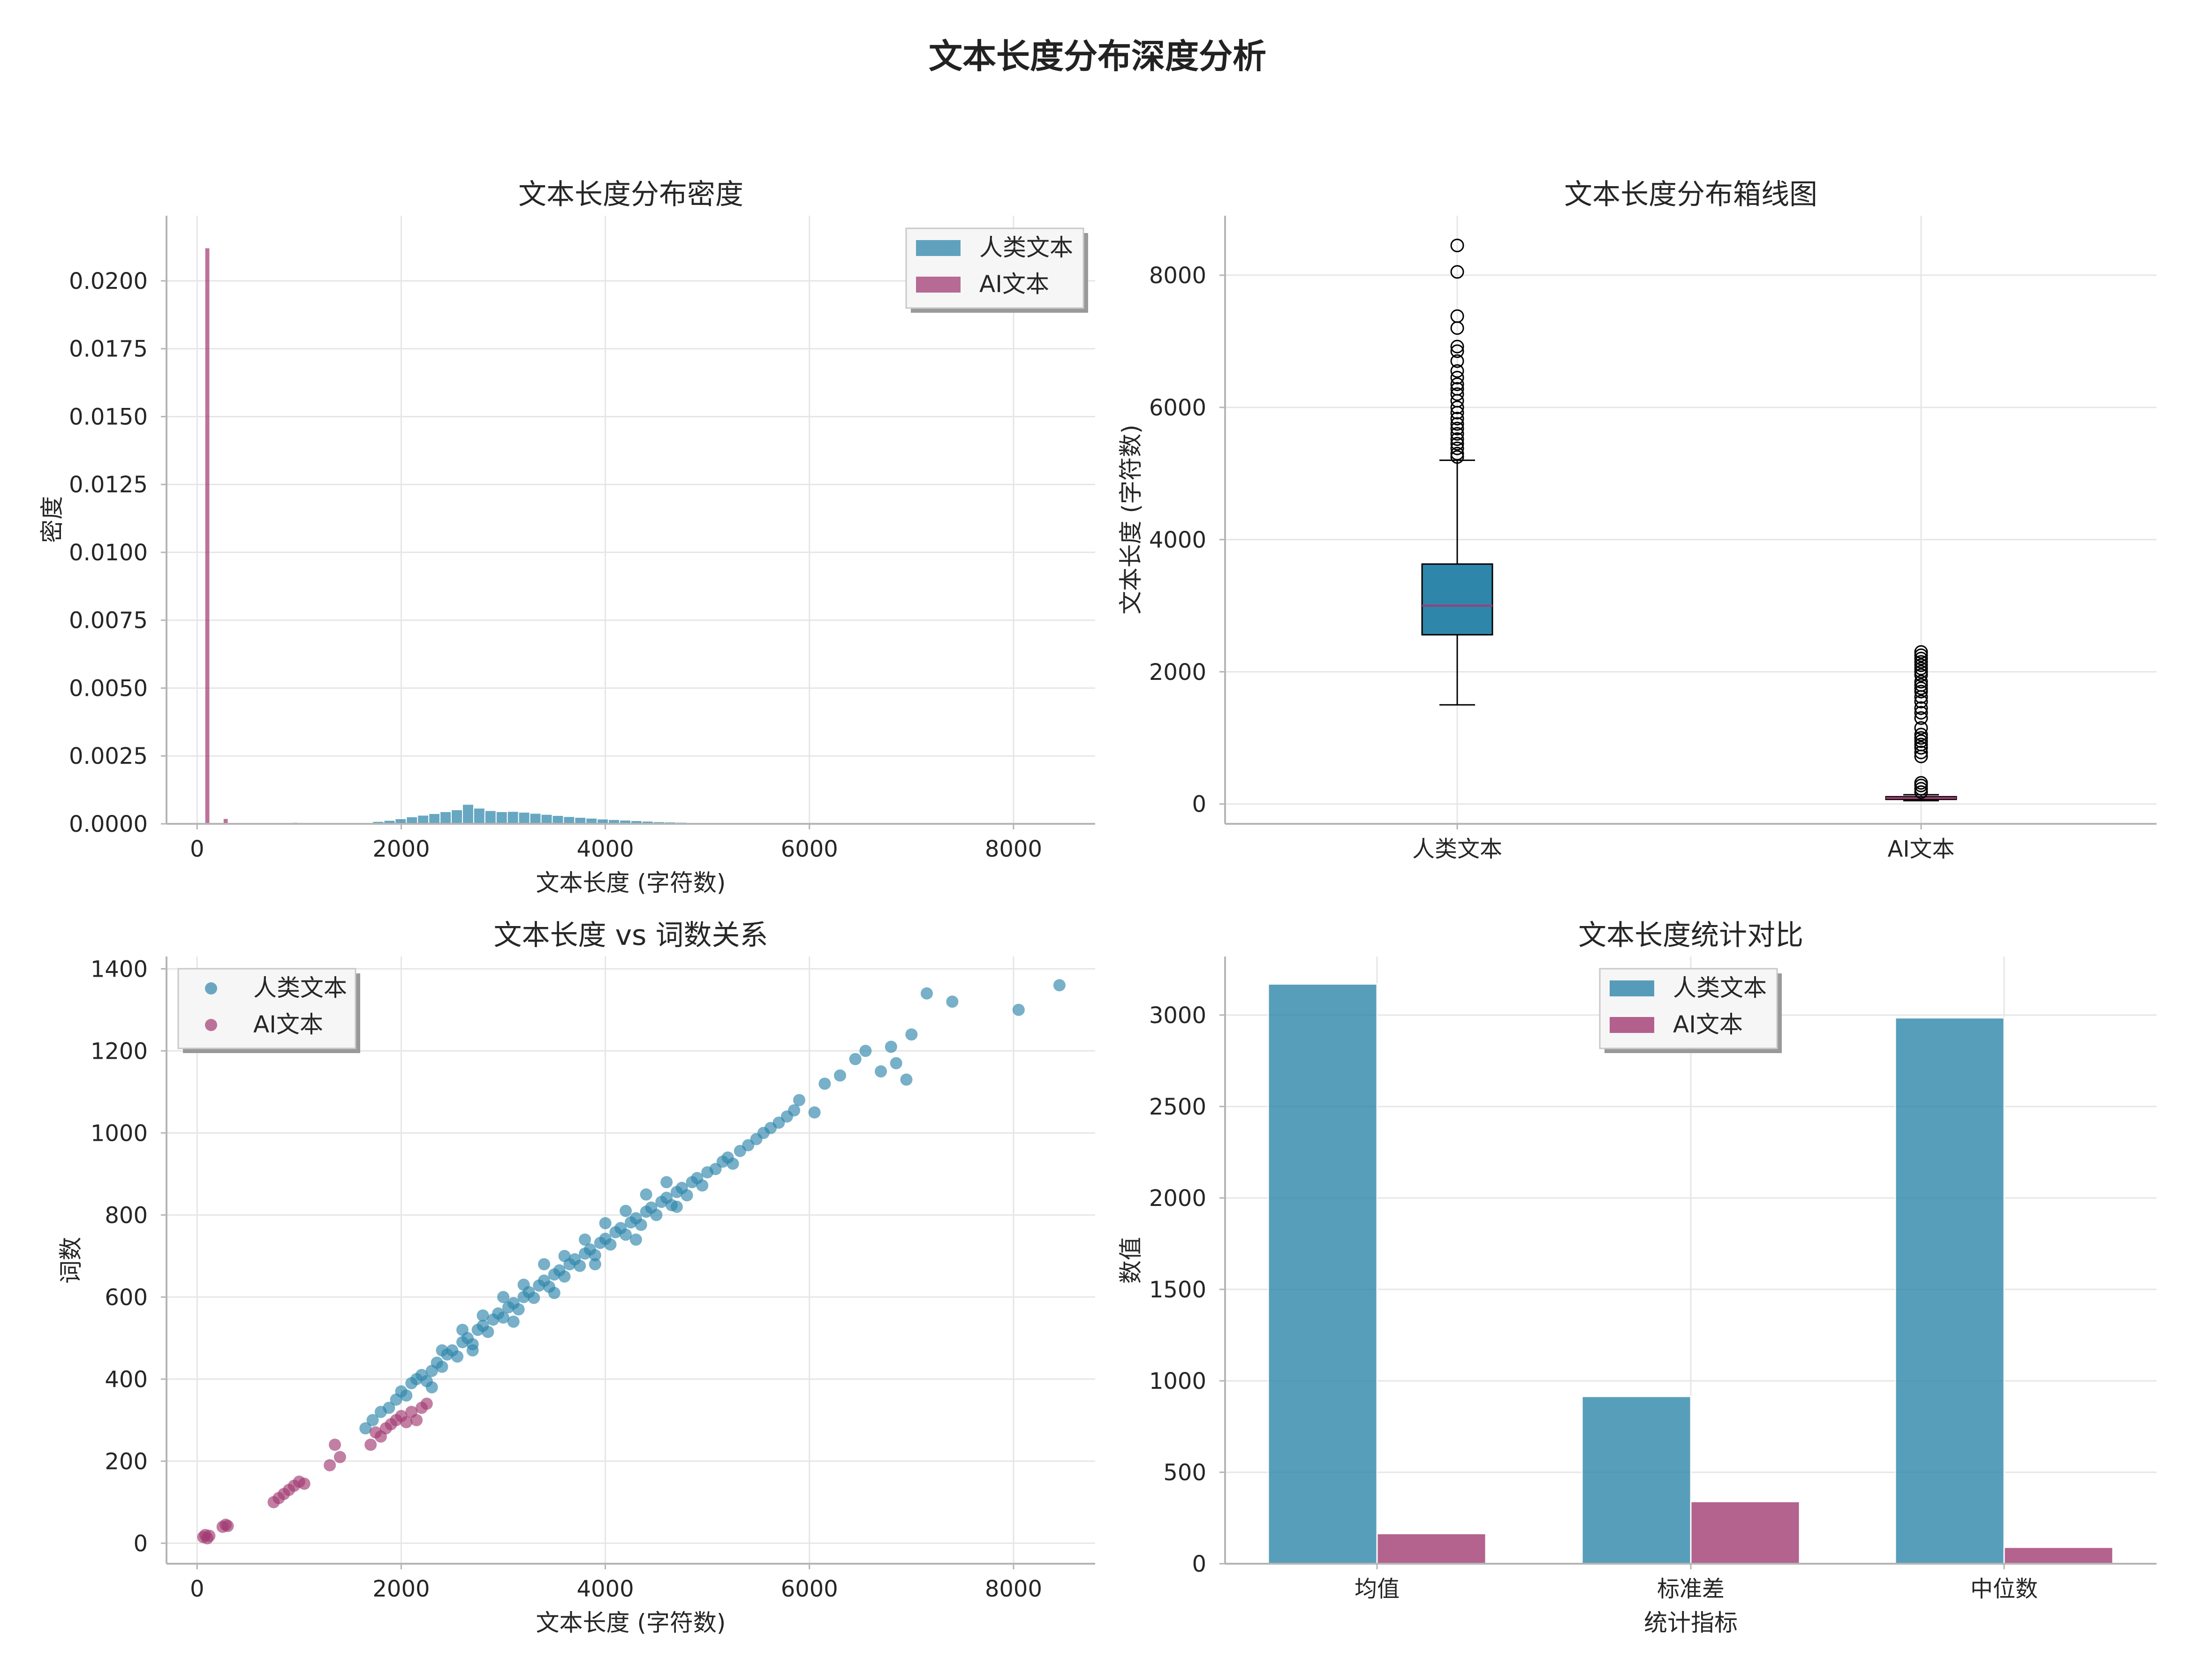  I want to click on scatter-title: 文本长度 vs 词数关系, so click(631, 935).